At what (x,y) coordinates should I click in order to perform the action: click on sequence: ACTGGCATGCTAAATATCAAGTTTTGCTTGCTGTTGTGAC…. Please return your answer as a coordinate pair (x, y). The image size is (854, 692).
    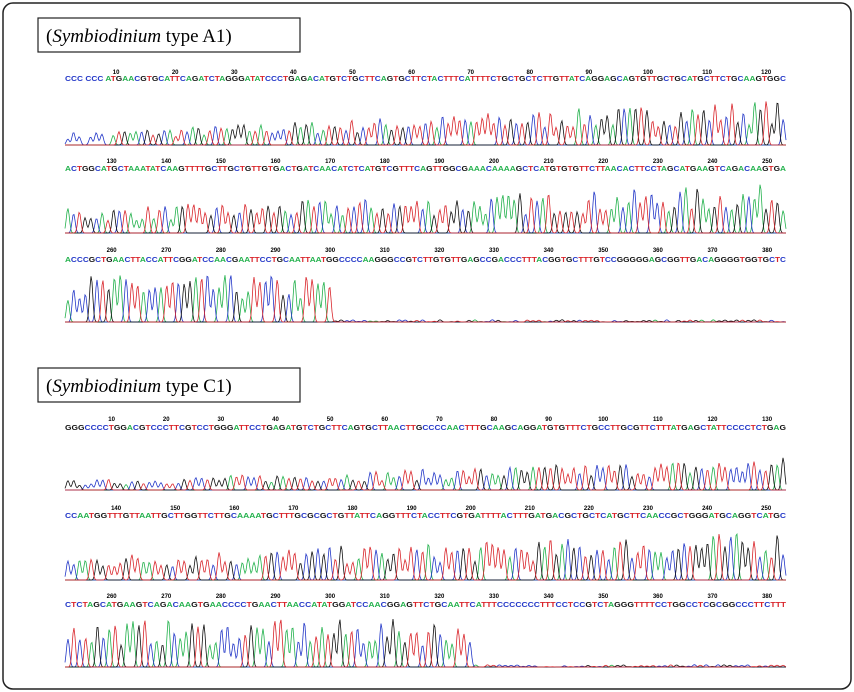
    Looking at the image, I should click on (425, 169).